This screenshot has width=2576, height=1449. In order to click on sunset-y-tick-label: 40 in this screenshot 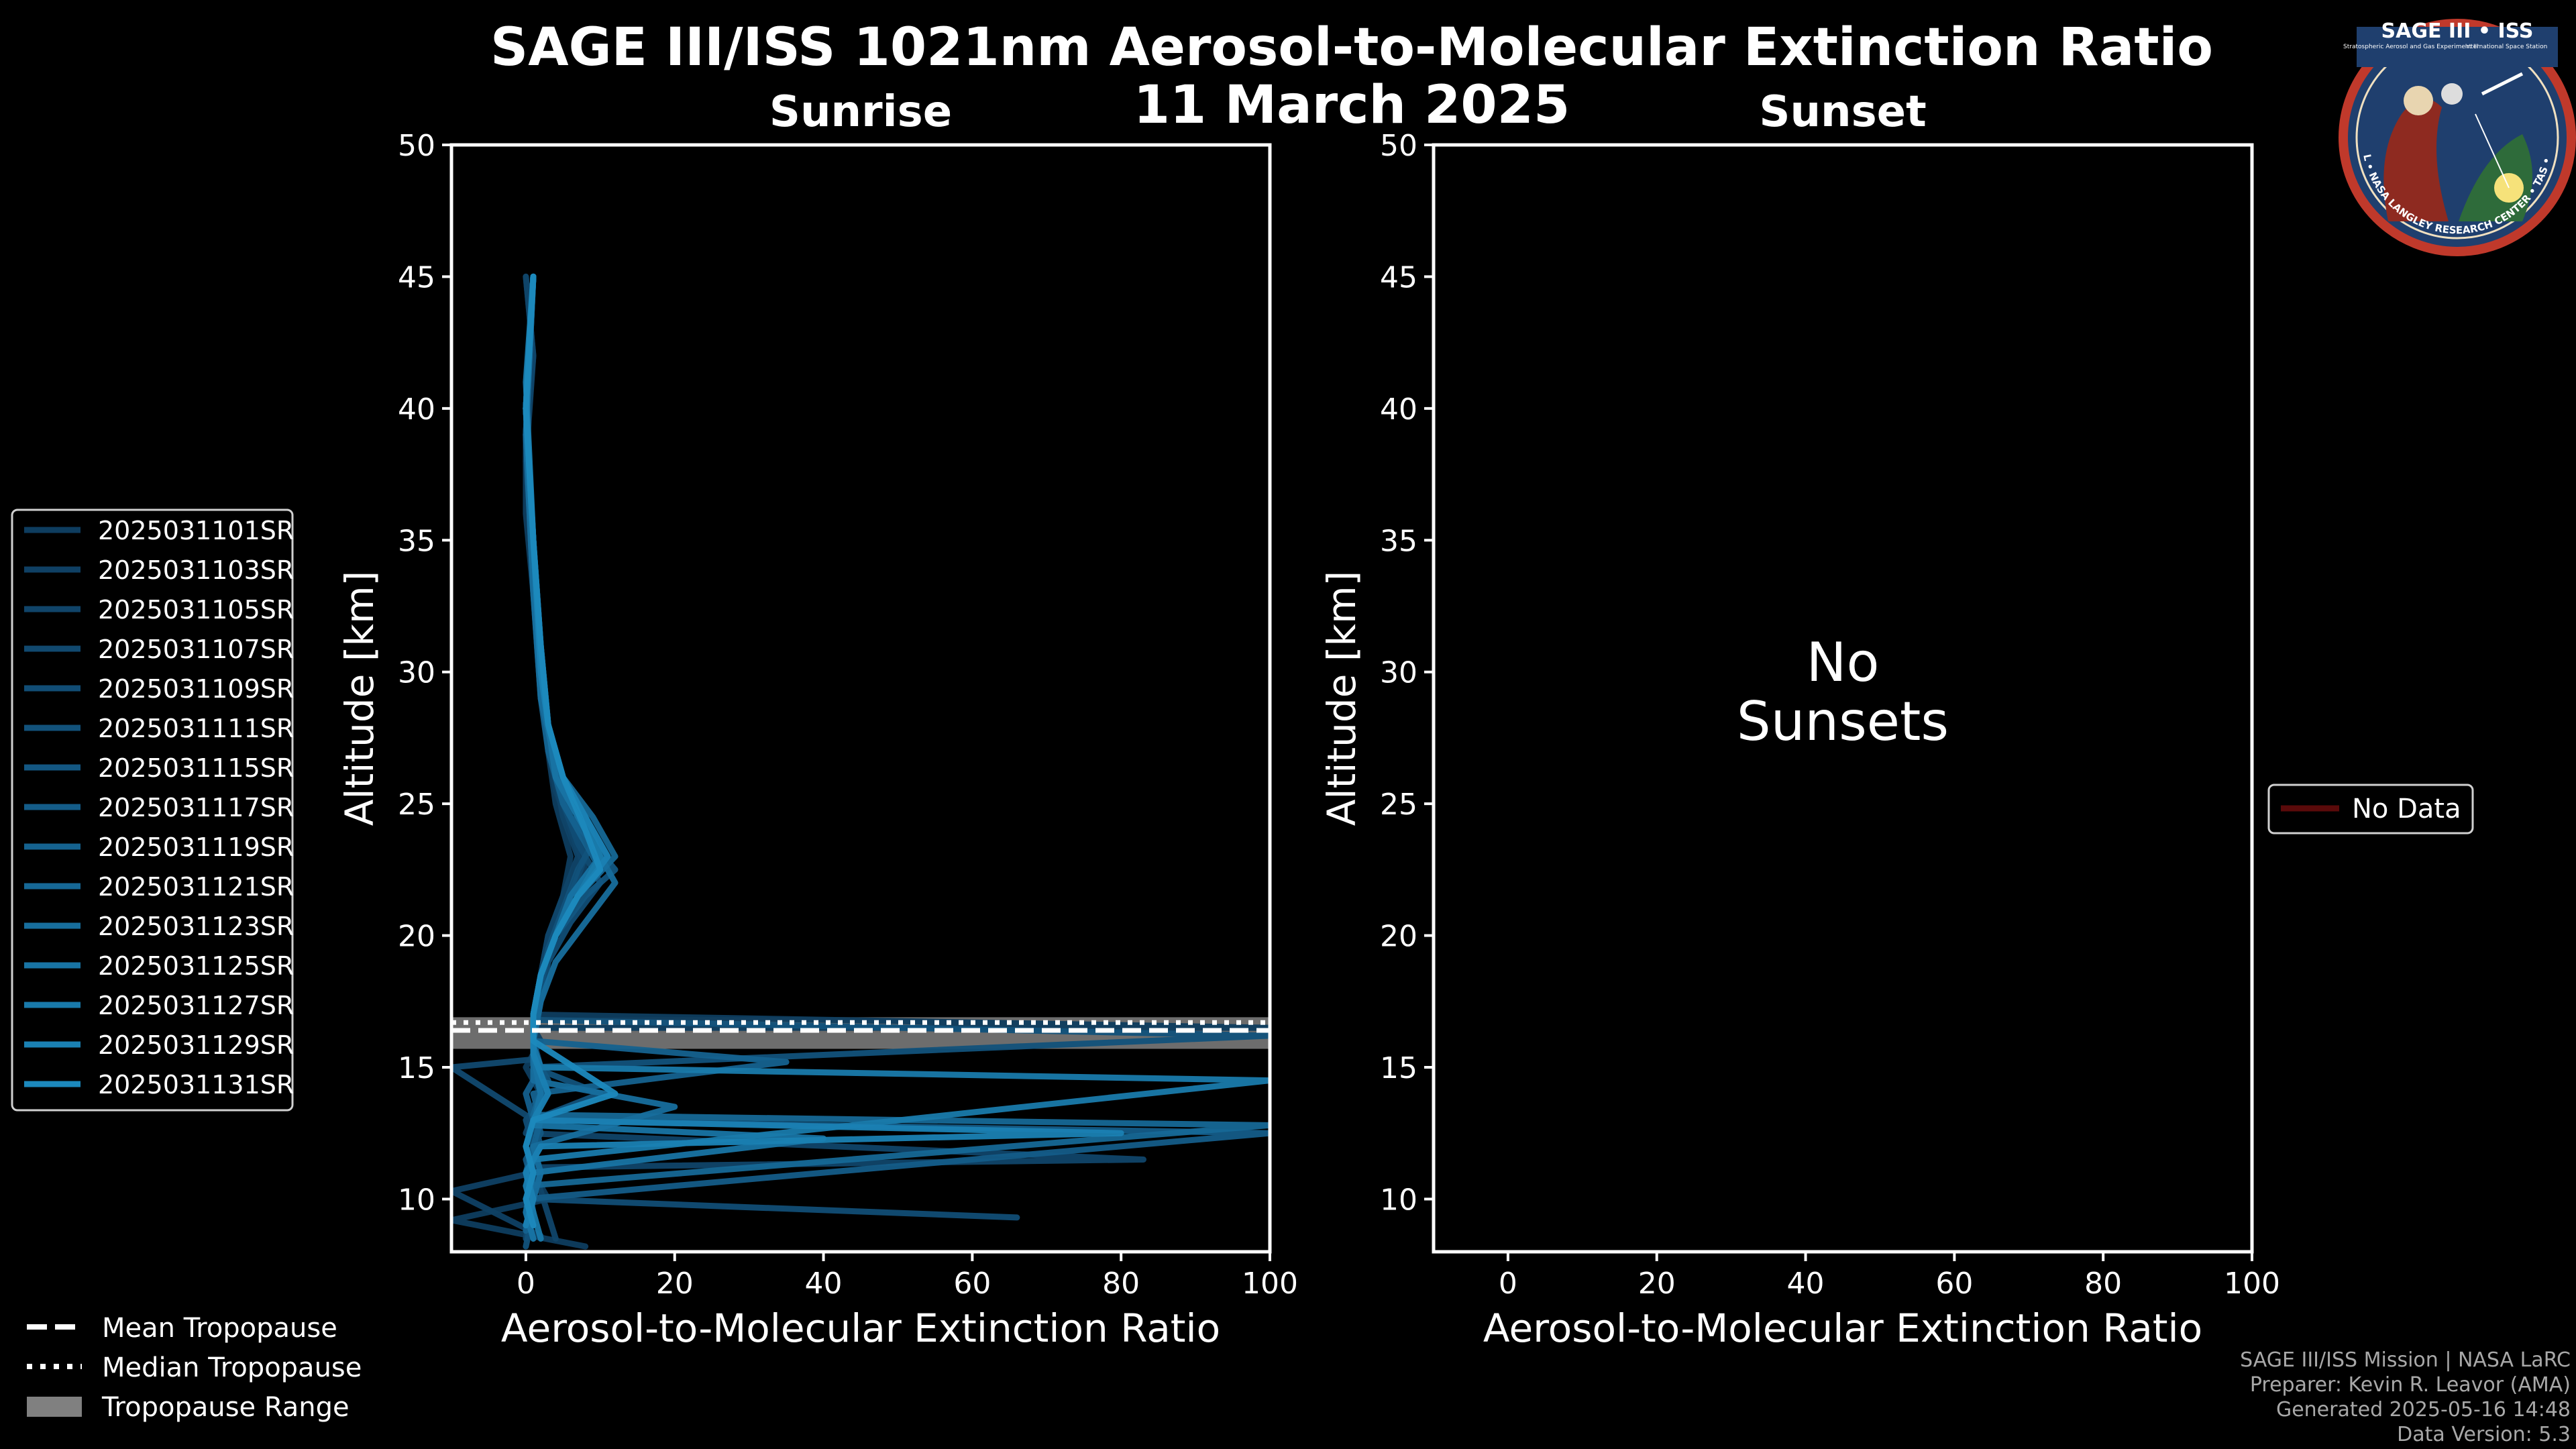, I will do `click(1398, 409)`.